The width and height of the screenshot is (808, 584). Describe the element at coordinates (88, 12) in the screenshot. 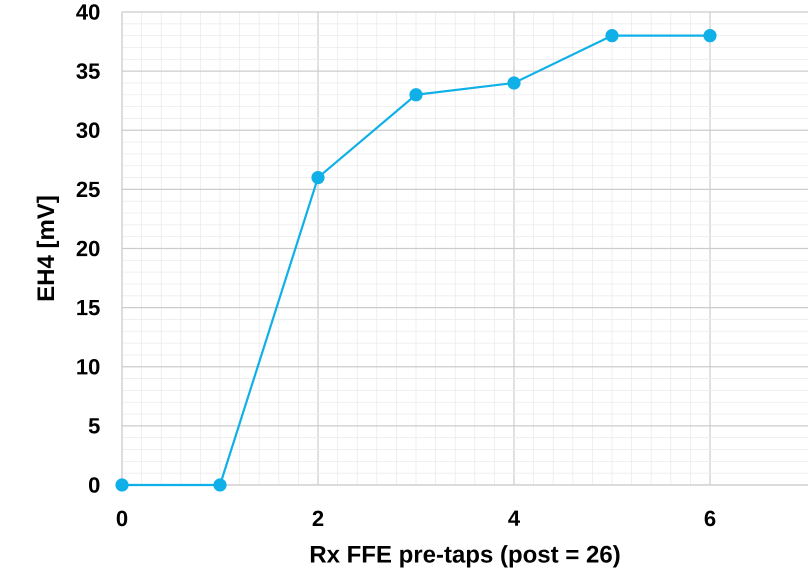

I see `y-tick-label: 40` at that location.